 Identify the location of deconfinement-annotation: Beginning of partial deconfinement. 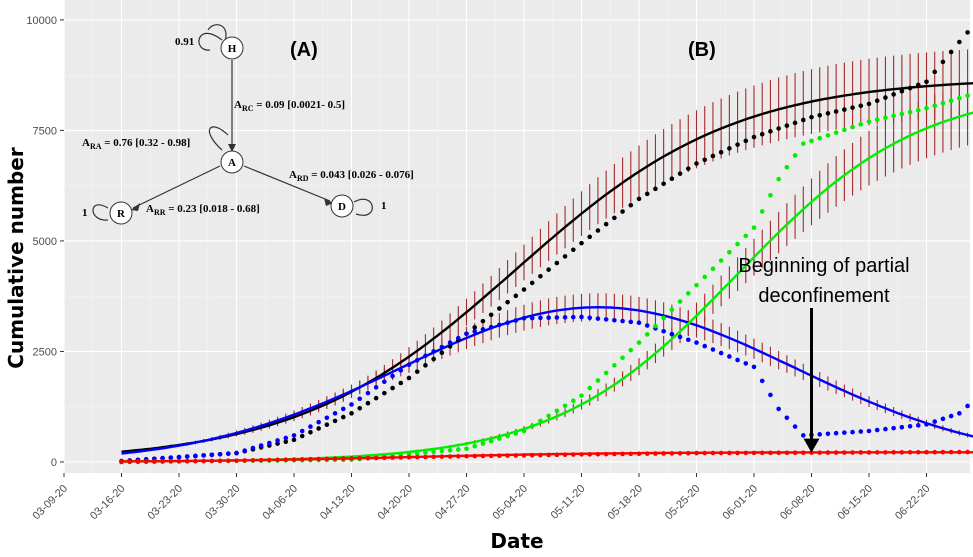
(824, 354).